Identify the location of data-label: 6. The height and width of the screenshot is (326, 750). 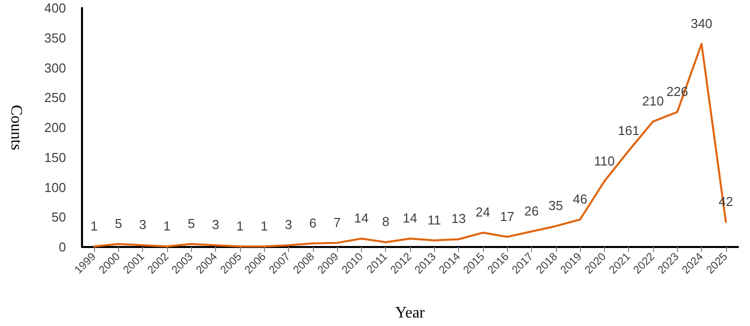
(312, 222).